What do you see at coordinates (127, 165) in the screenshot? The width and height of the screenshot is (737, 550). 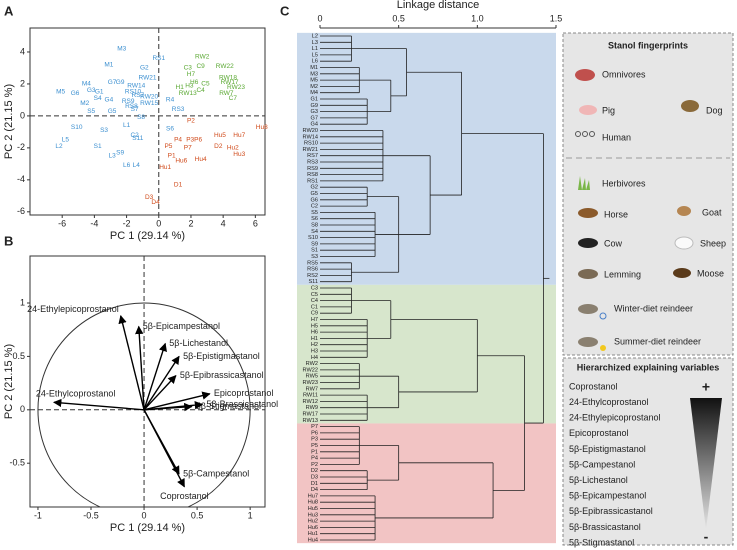 I see `point-label: L6` at bounding box center [127, 165].